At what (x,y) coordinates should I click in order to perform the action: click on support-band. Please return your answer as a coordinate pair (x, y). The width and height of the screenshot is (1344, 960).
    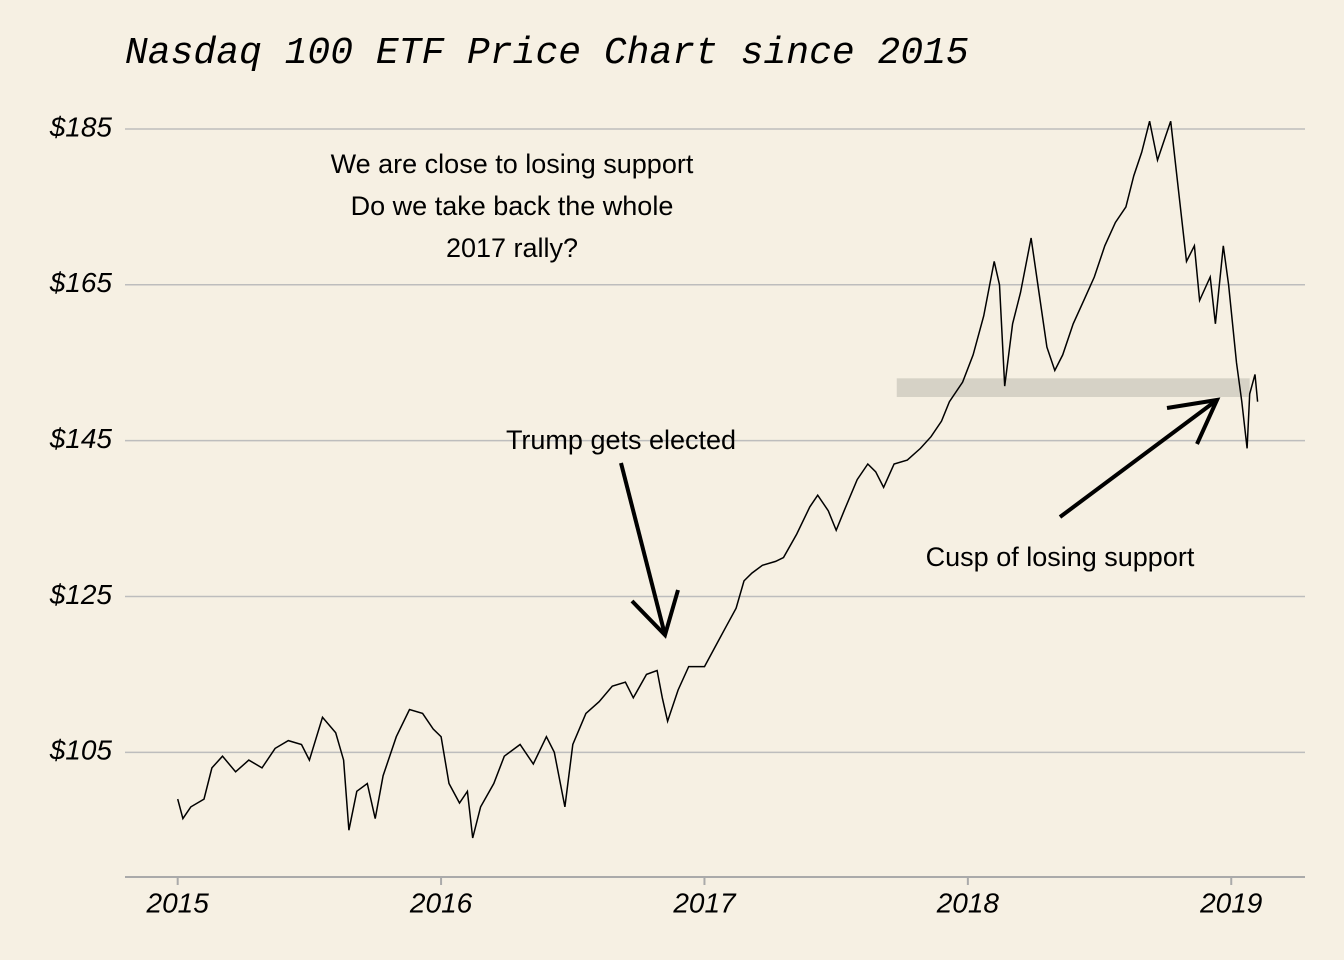
    Looking at the image, I should click on (1073, 388).